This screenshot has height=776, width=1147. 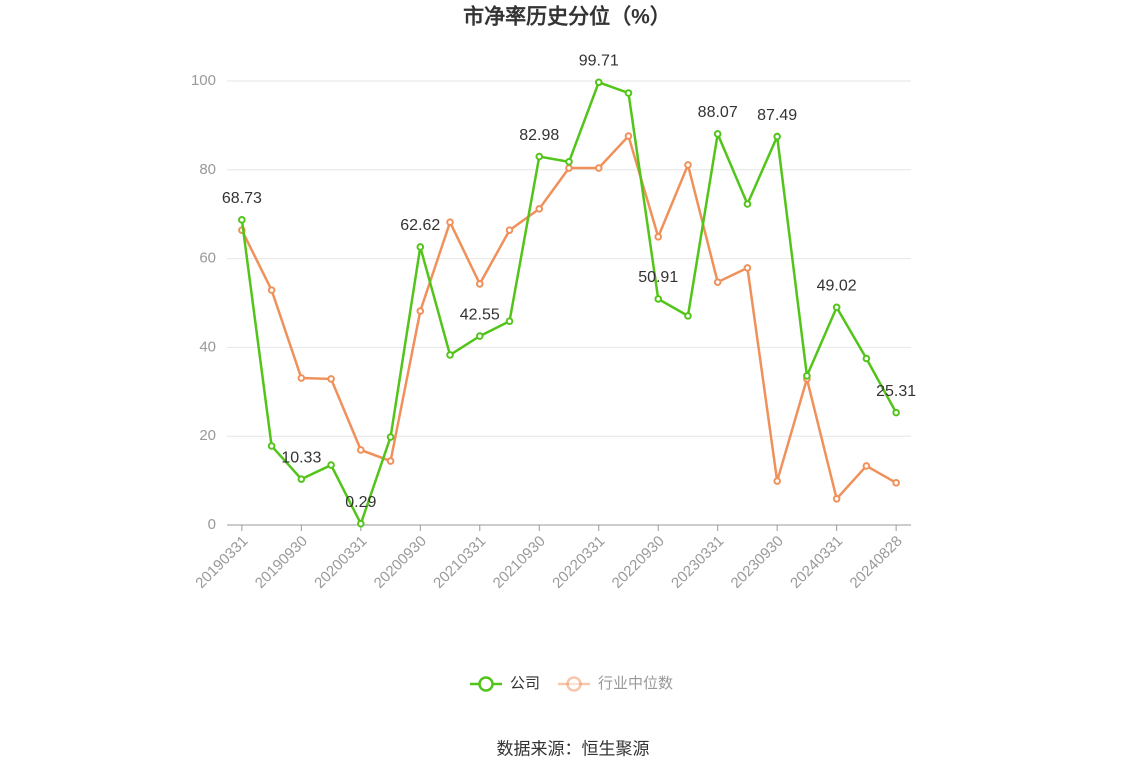 What do you see at coordinates (718, 112) in the screenshot?
I see `data-label: 88.07` at bounding box center [718, 112].